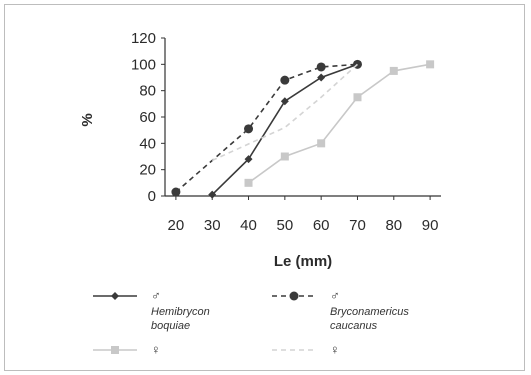 This screenshot has width=531, height=375. I want to click on x-tick-label: 70, so click(357, 225).